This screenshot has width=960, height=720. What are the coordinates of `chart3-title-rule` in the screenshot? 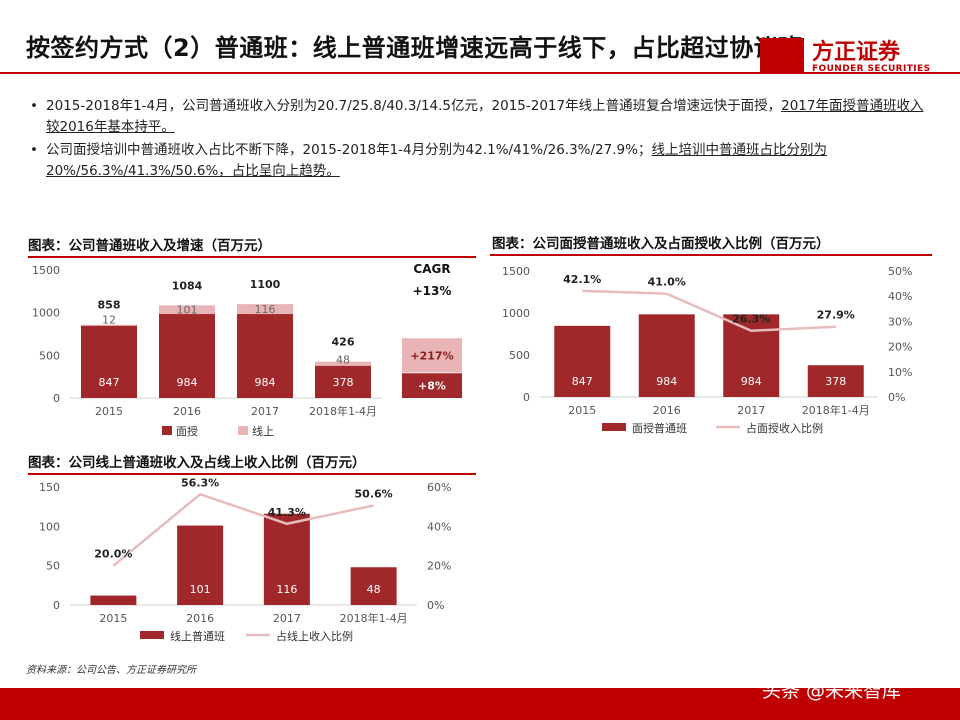 It's located at (252, 474).